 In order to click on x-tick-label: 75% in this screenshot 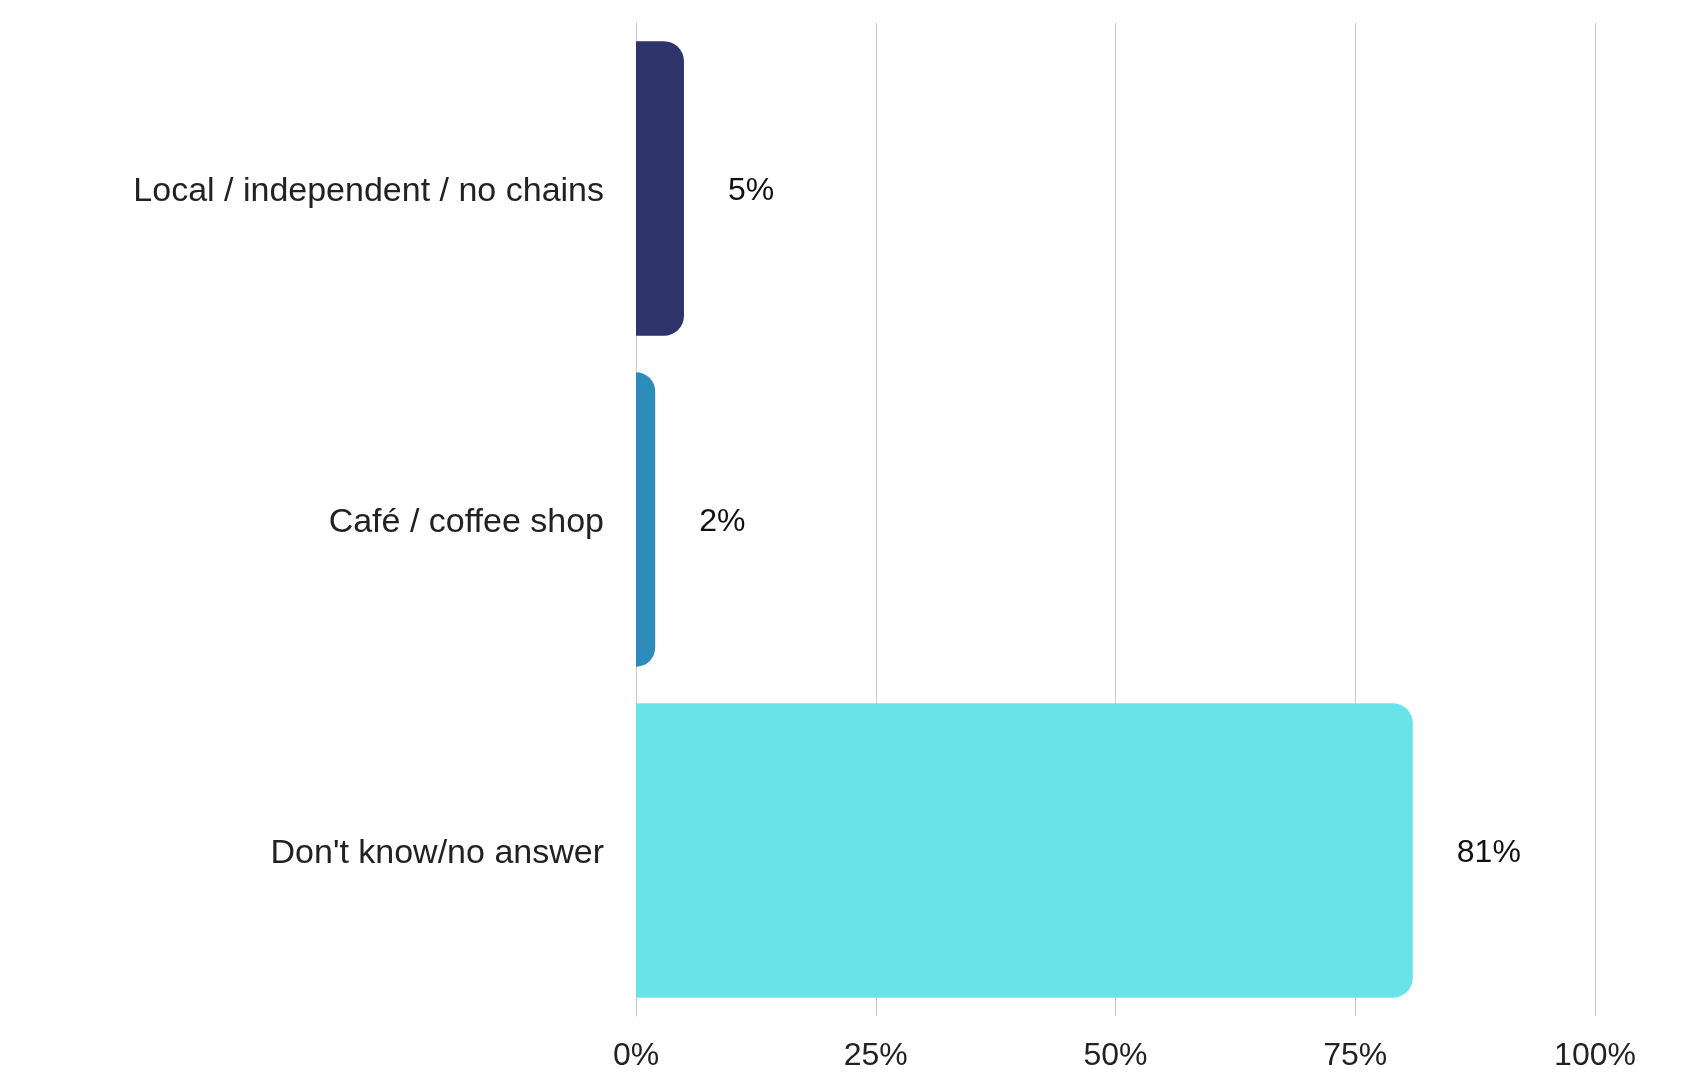, I will do `click(1355, 1054)`.